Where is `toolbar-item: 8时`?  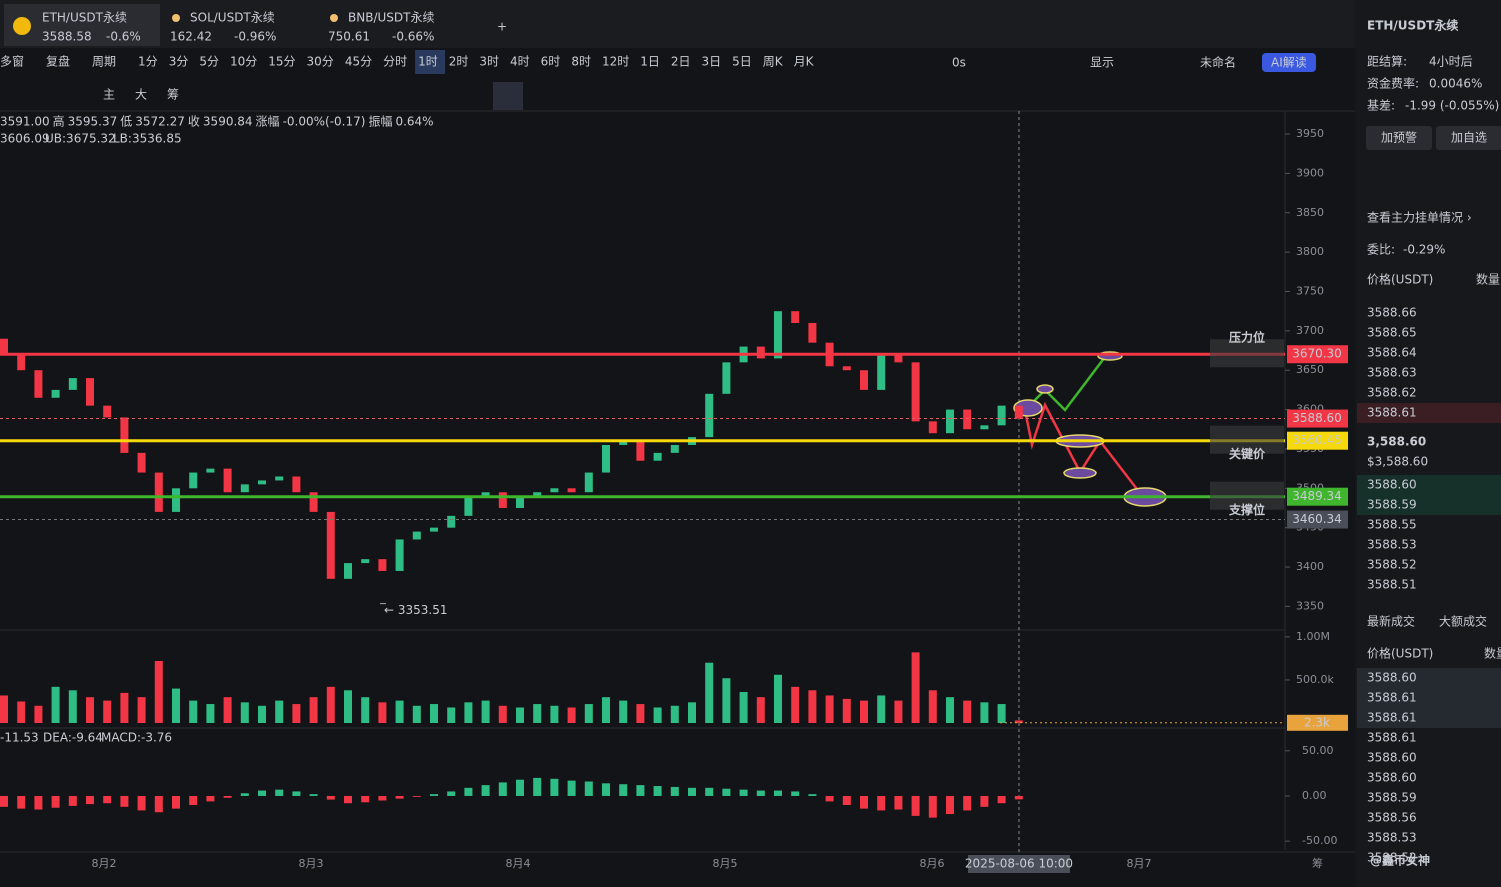 toolbar-item: 8时 is located at coordinates (581, 62).